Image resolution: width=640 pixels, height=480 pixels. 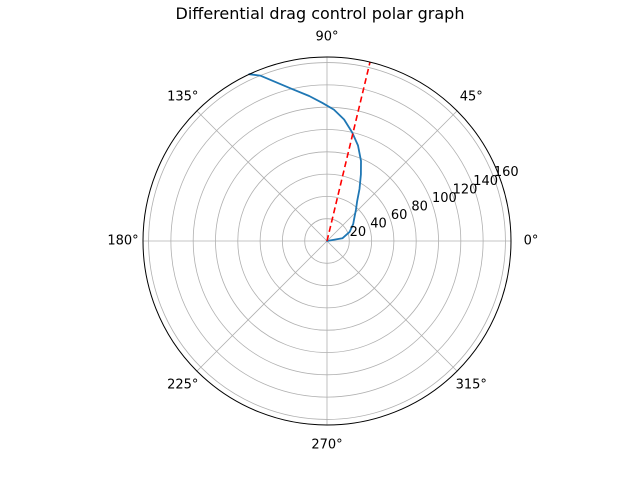 I want to click on theta-tick-label-270: 270°, so click(x=326, y=445).